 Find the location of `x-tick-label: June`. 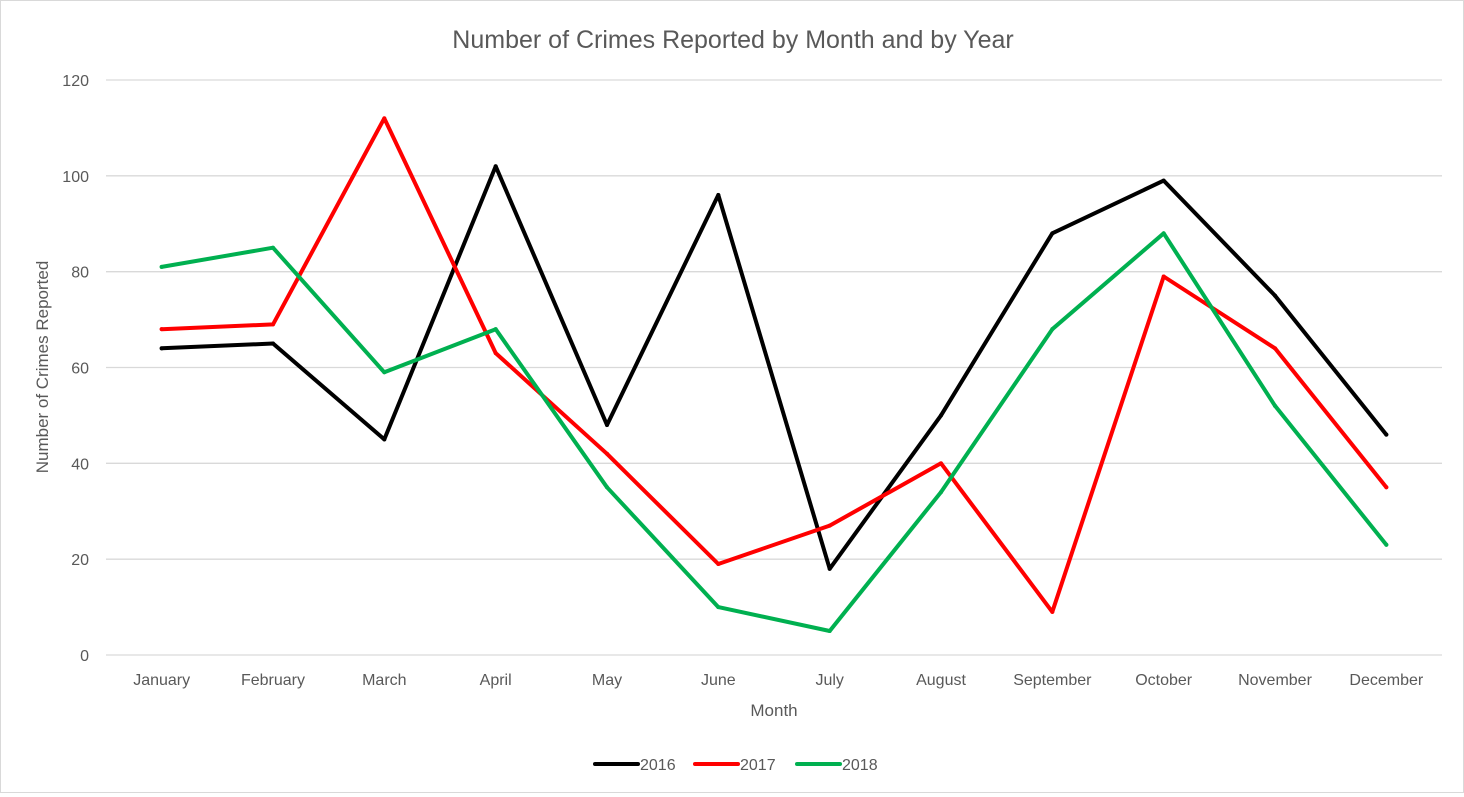

x-tick-label: June is located at coordinates (718, 680).